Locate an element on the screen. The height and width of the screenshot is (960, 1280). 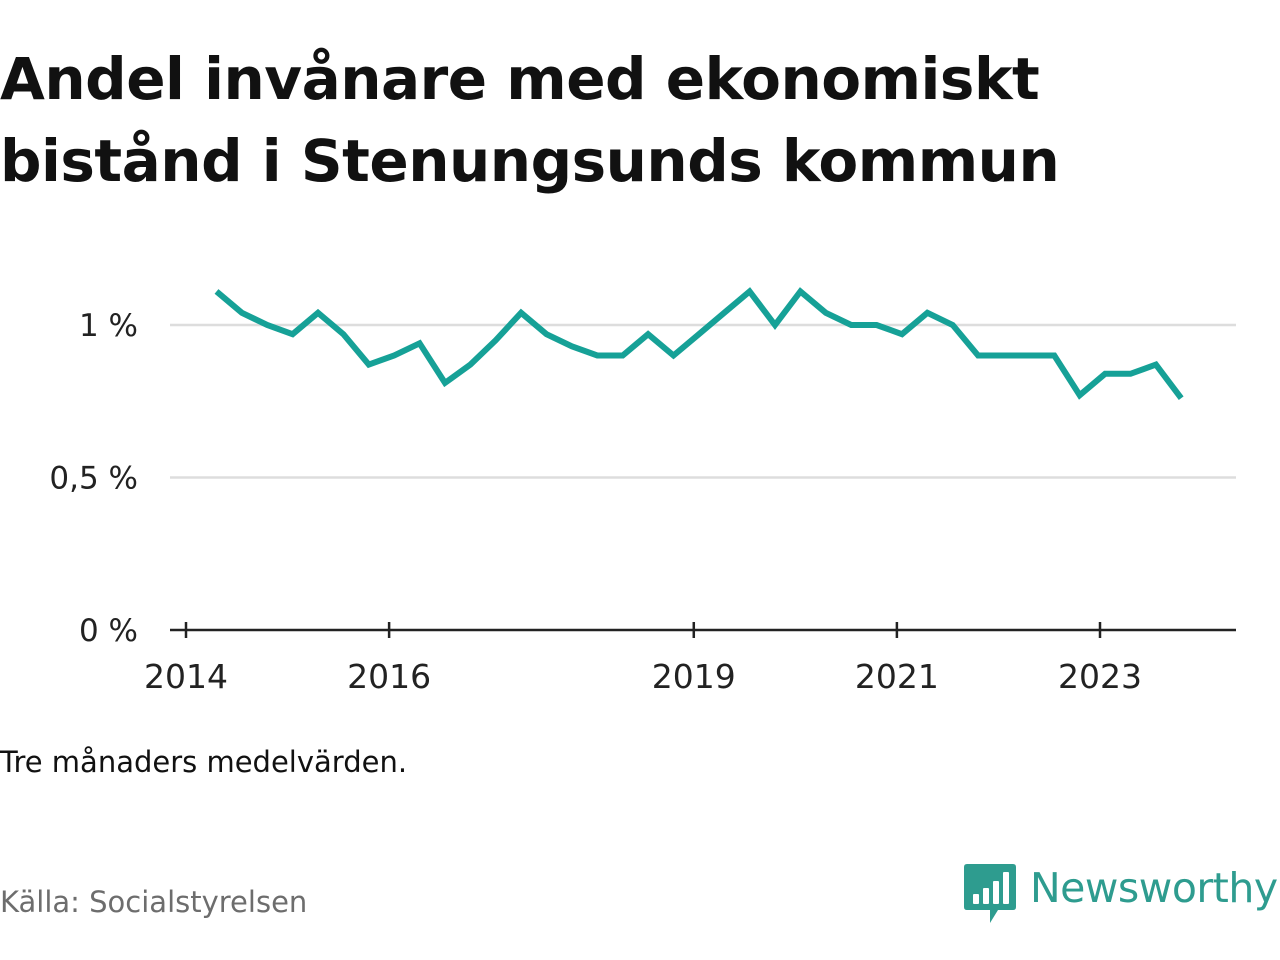
y-tick-label: 0 % is located at coordinates (108, 631).